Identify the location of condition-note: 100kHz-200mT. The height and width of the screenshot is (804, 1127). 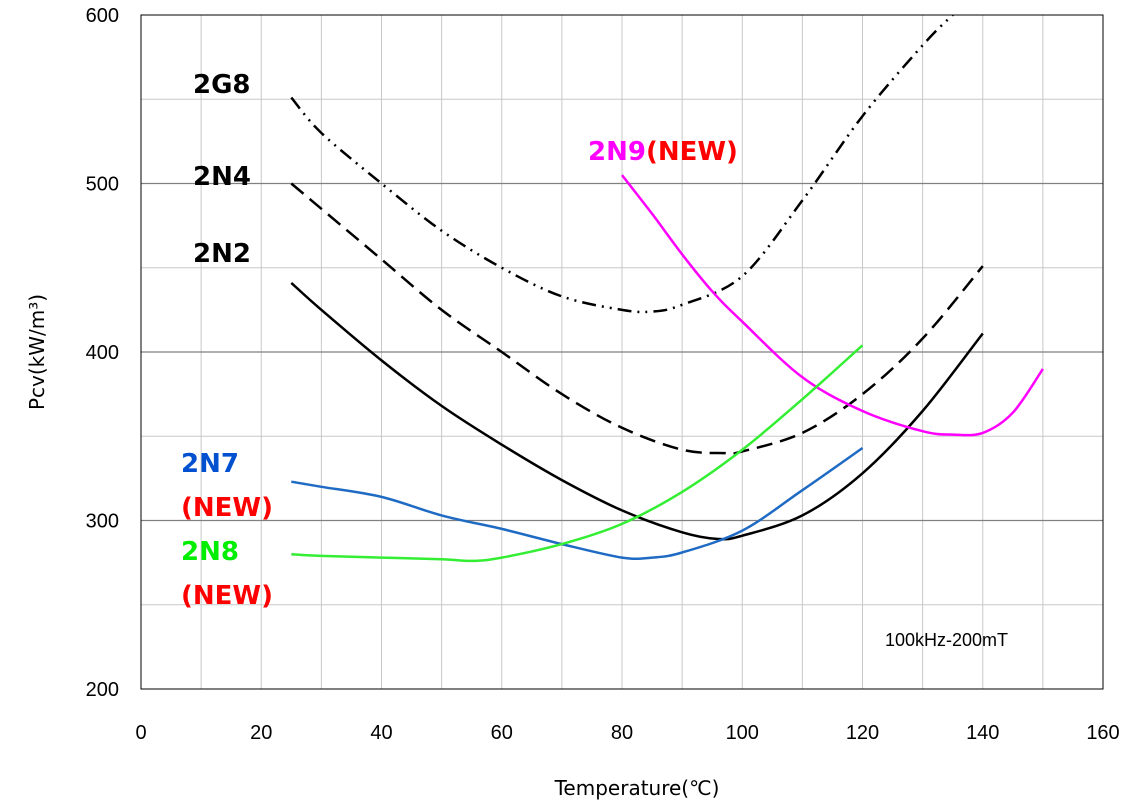
(946, 640).